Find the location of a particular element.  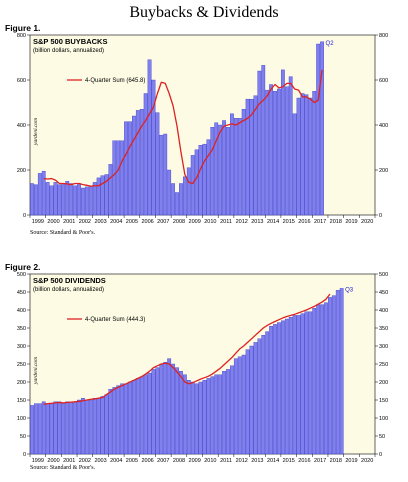

y-tick-label-right: 0 is located at coordinates (380, 455).